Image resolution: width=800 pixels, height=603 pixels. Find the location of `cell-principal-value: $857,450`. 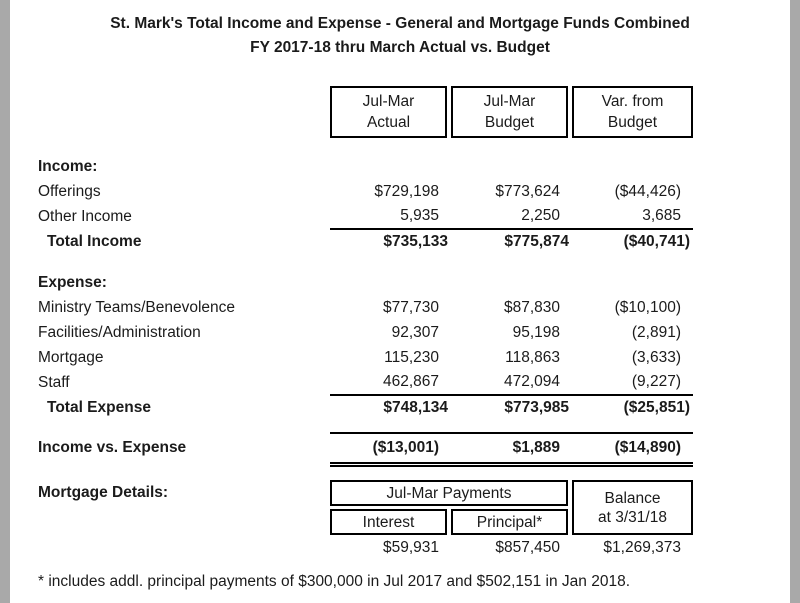

cell-principal-value: $857,450 is located at coordinates (527, 547).